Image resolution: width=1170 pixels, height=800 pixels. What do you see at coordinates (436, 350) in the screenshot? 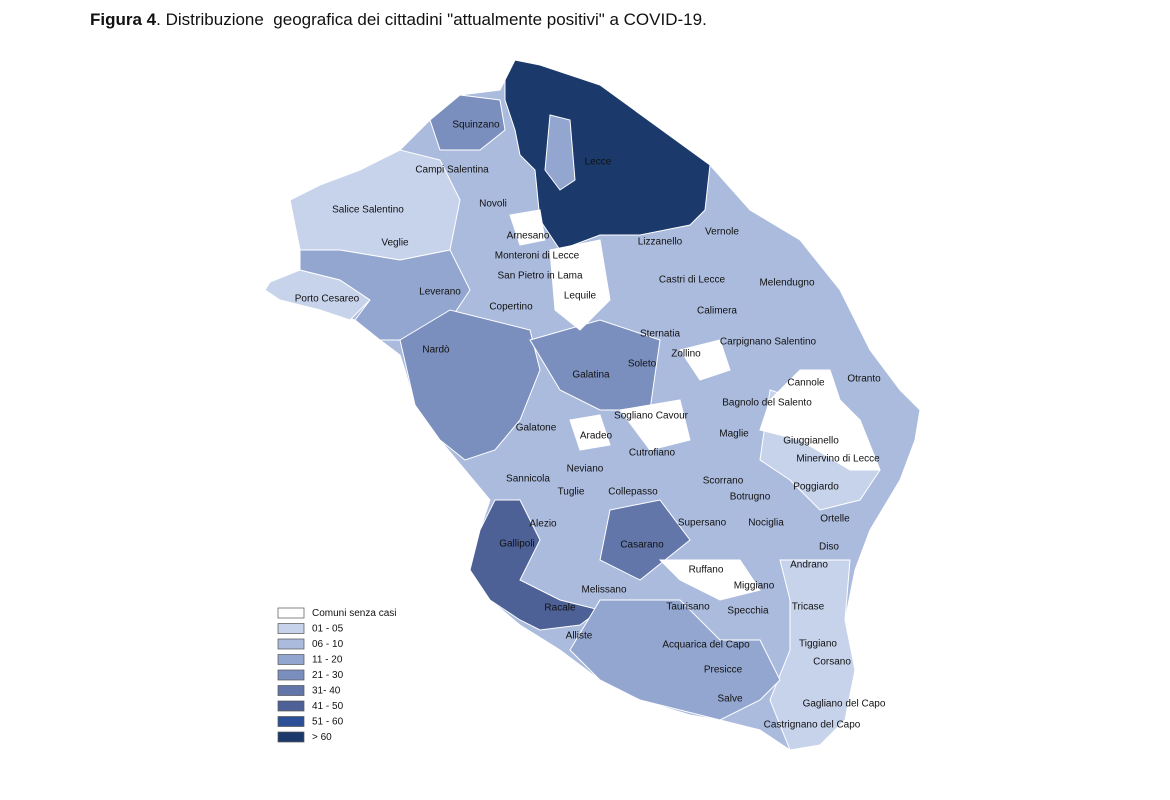
I see `place-label: Nardò` at bounding box center [436, 350].